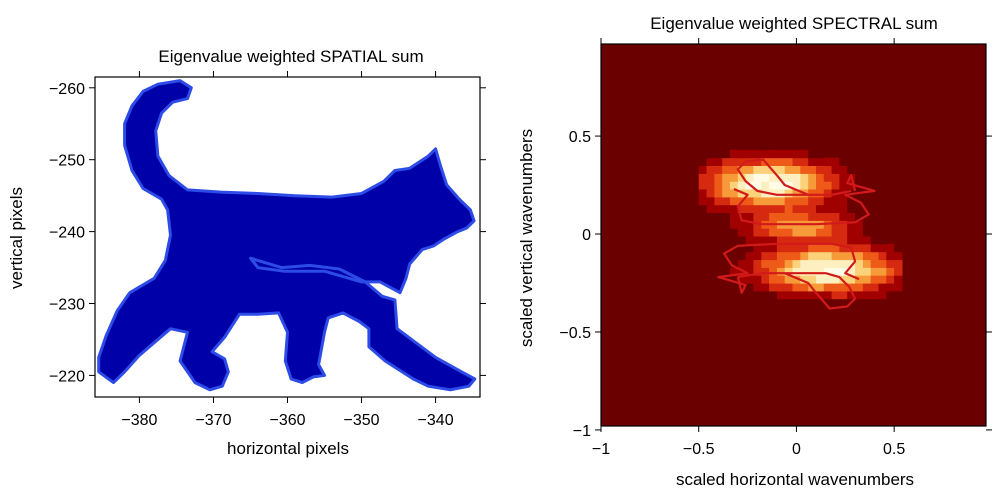 The image size is (1000, 496). Describe the element at coordinates (586, 235) in the screenshot. I see `y-tick-label: 0` at that location.